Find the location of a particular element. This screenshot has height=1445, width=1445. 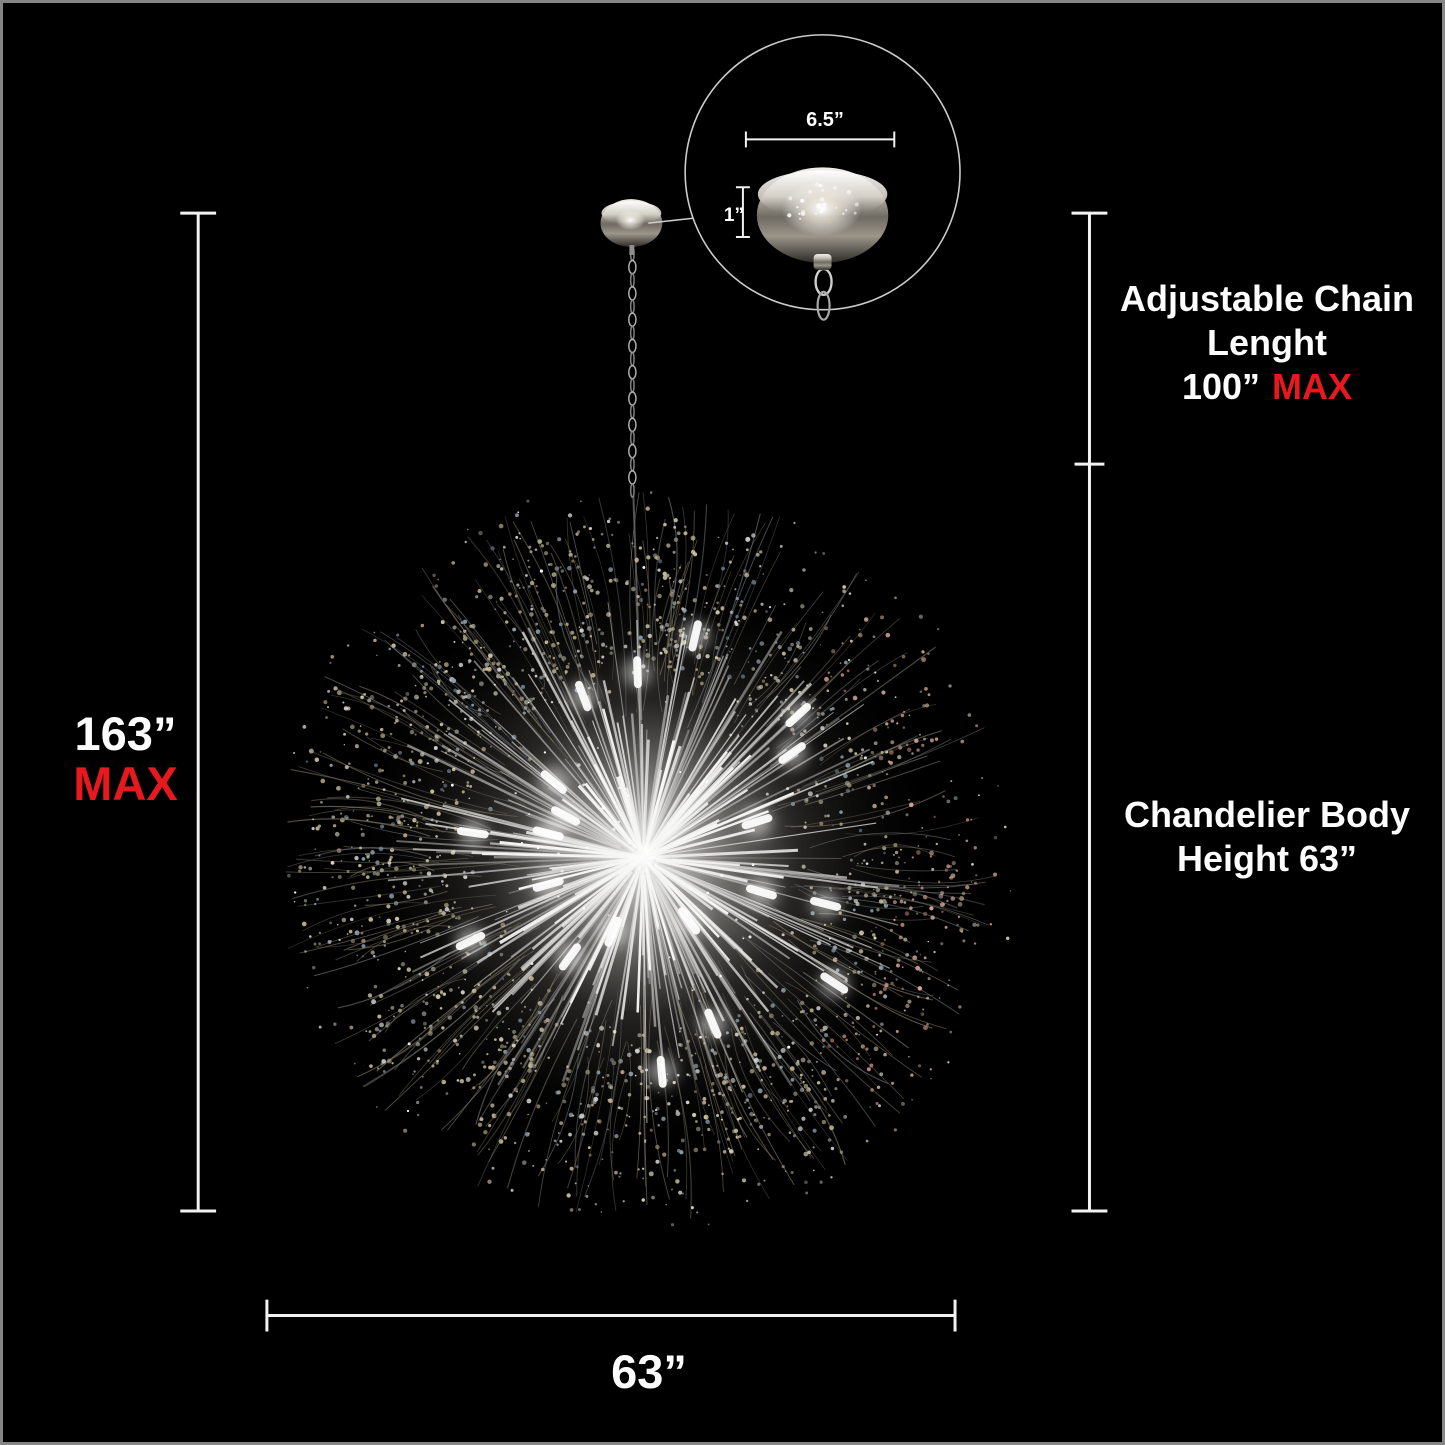

overall-height-value: 163” is located at coordinates (125, 733).